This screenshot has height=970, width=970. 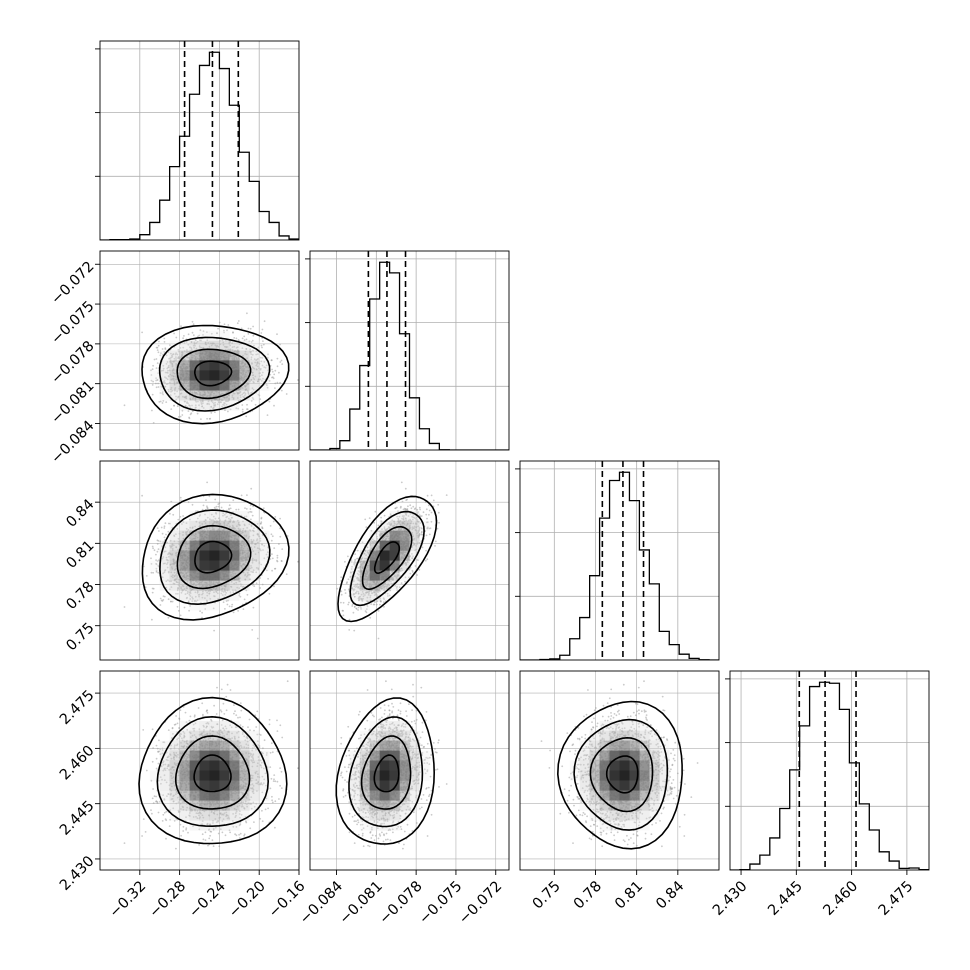 I want to click on histogram-step-line, so click(x=829, y=775).